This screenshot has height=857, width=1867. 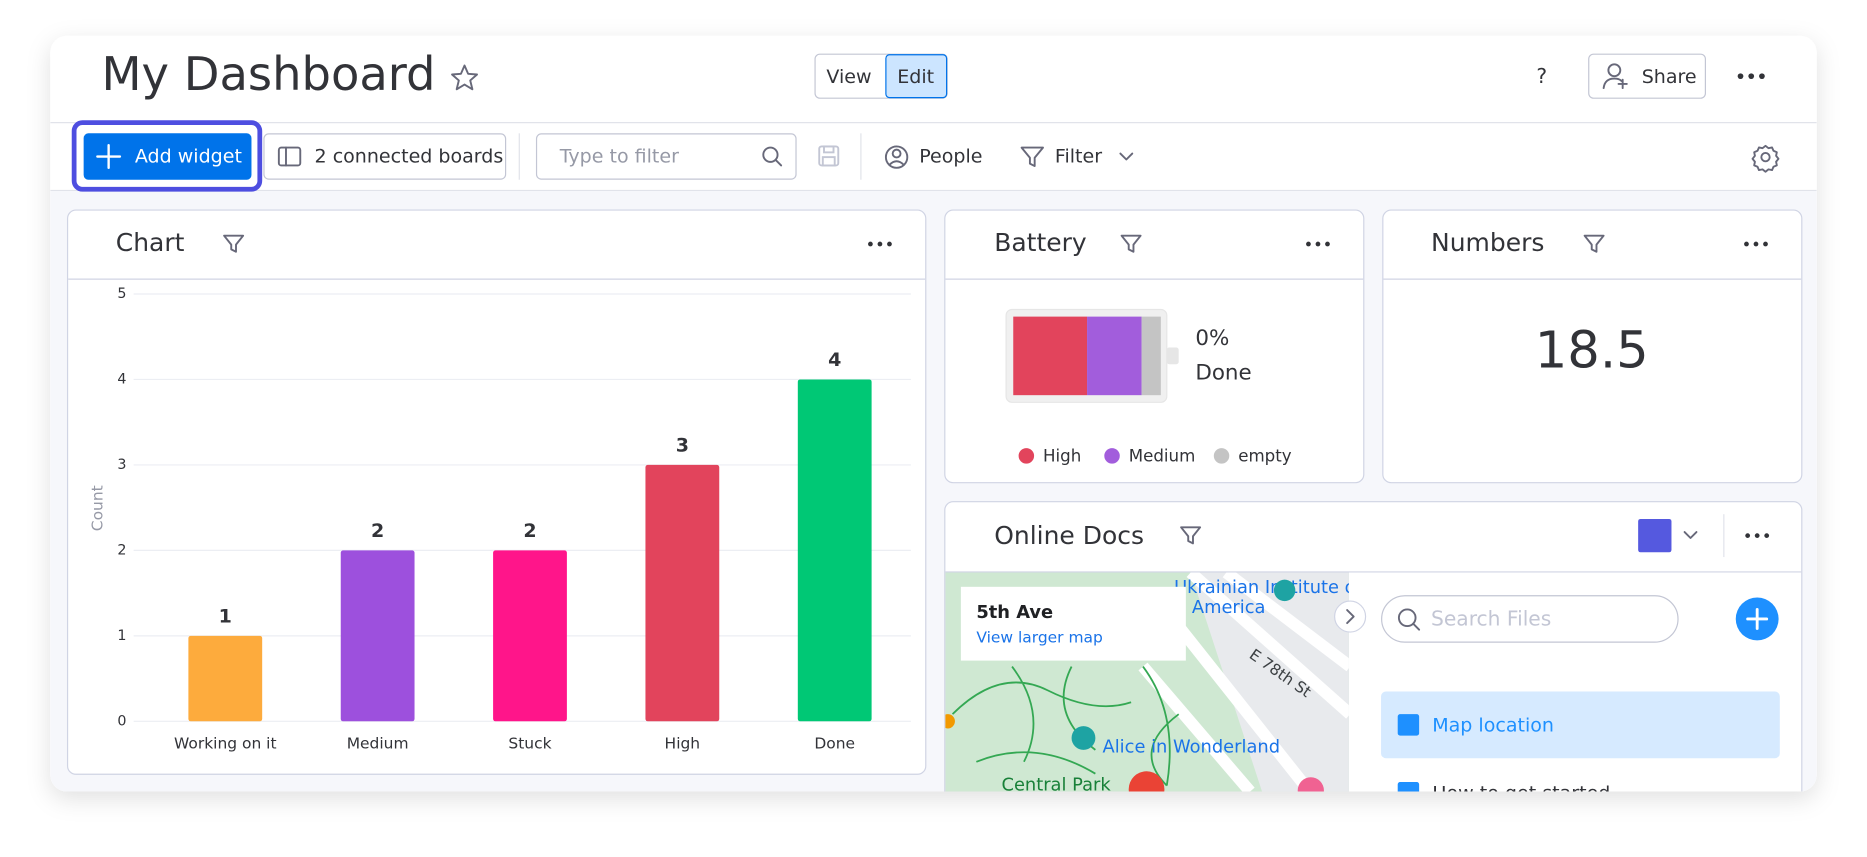 I want to click on doc-thumbnail, so click(x=1655, y=535).